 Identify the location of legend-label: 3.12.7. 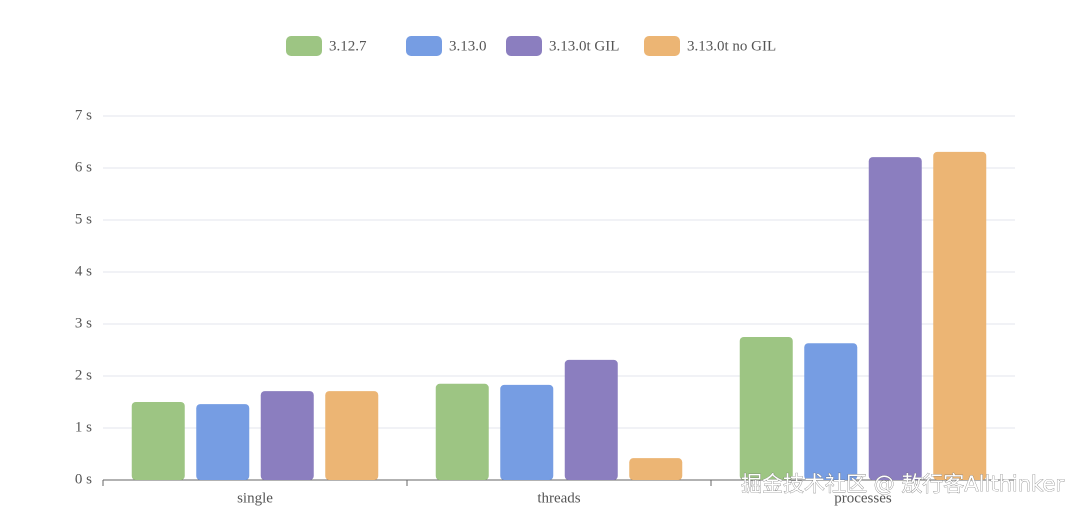
(348, 46).